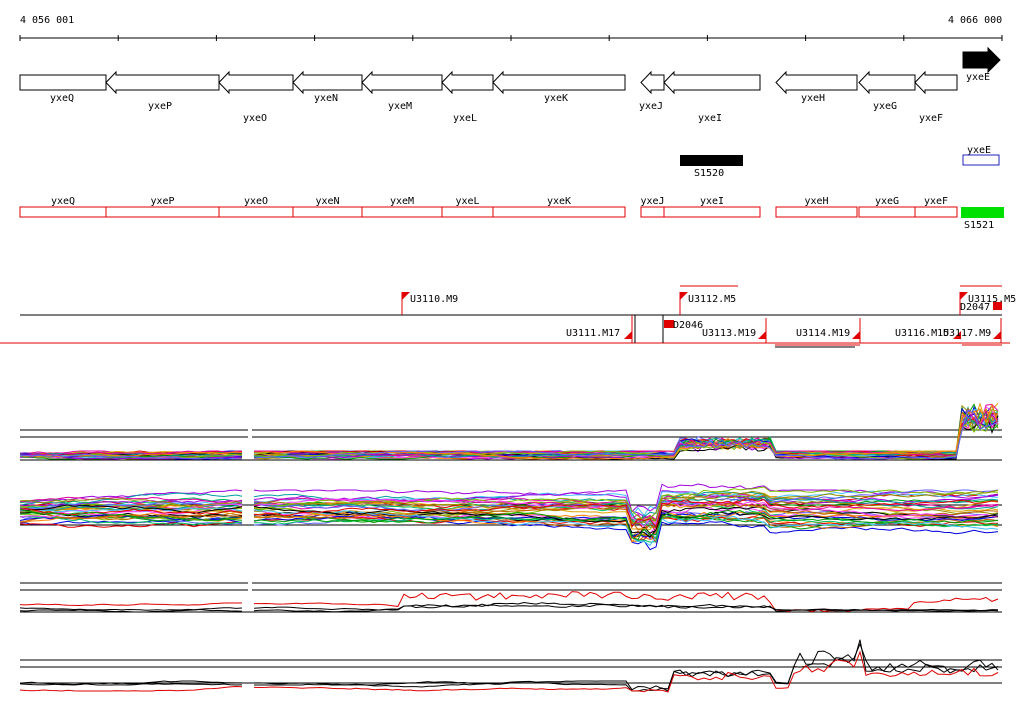 The height and width of the screenshot is (714, 1024). What do you see at coordinates (978, 77) in the screenshot?
I see `gene-yxeE-label: yxeE` at bounding box center [978, 77].